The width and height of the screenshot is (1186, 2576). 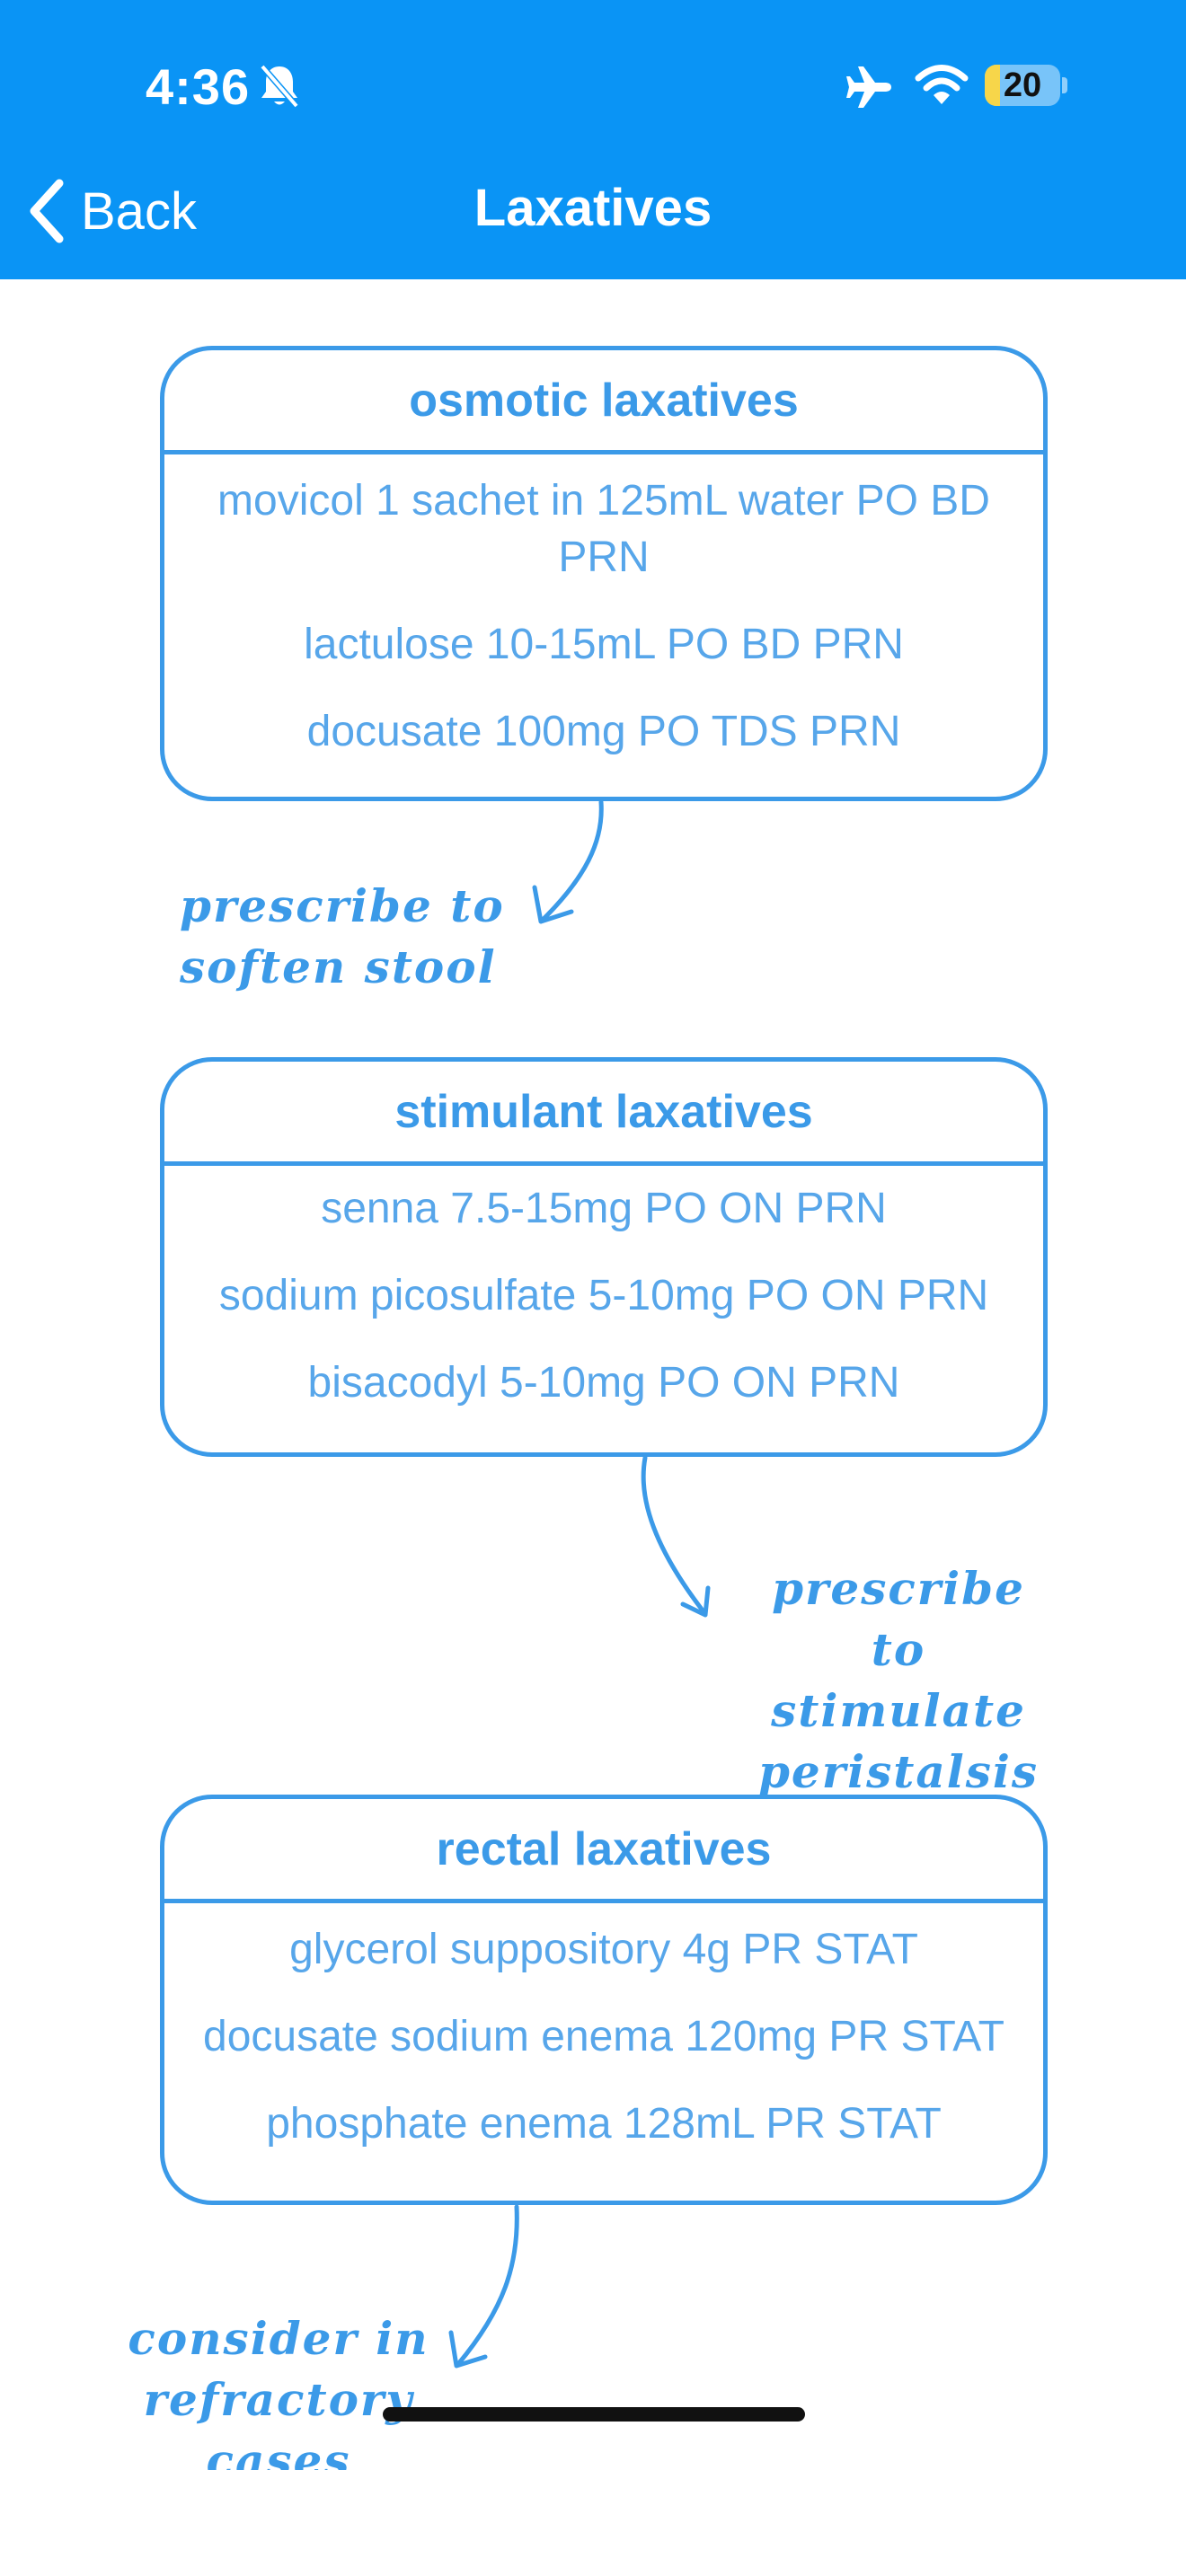 I want to click on note-line: peristalsis, so click(x=898, y=1771).